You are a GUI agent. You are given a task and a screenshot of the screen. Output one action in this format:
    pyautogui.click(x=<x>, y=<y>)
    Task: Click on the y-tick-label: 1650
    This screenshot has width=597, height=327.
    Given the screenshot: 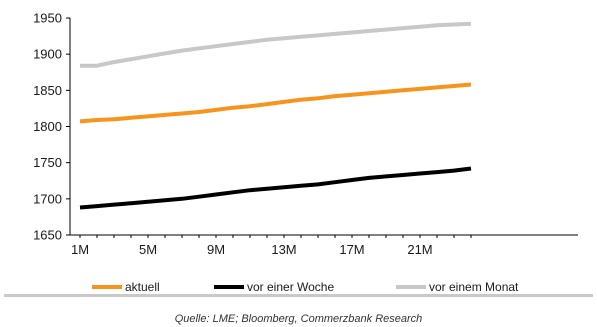 What is the action you would take?
    pyautogui.click(x=47, y=235)
    